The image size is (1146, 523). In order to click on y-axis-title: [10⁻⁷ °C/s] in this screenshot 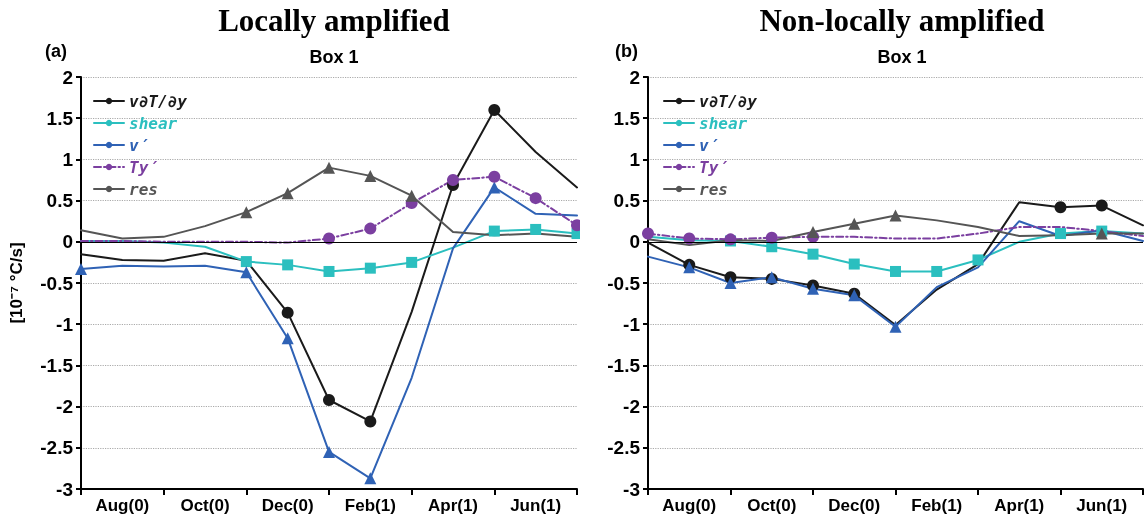, I will do `click(16, 283)`.